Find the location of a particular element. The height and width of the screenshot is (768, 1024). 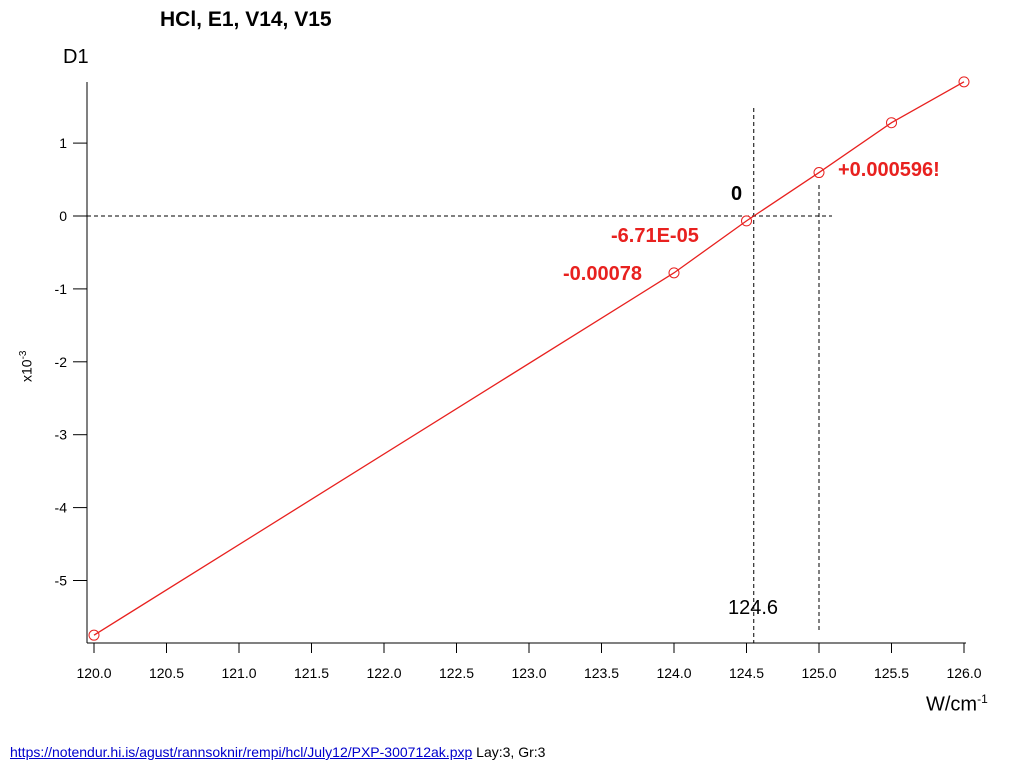

x-tick-label: 126.0 is located at coordinates (963, 673).